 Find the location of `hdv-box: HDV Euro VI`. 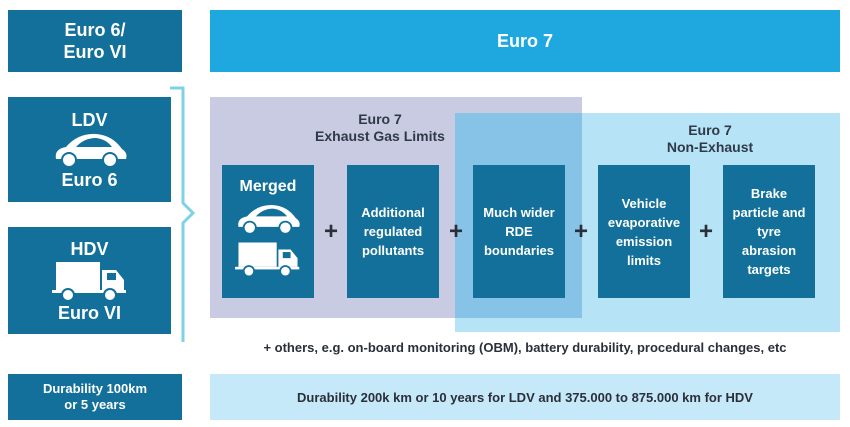

hdv-box: HDV Euro VI is located at coordinates (89, 280).